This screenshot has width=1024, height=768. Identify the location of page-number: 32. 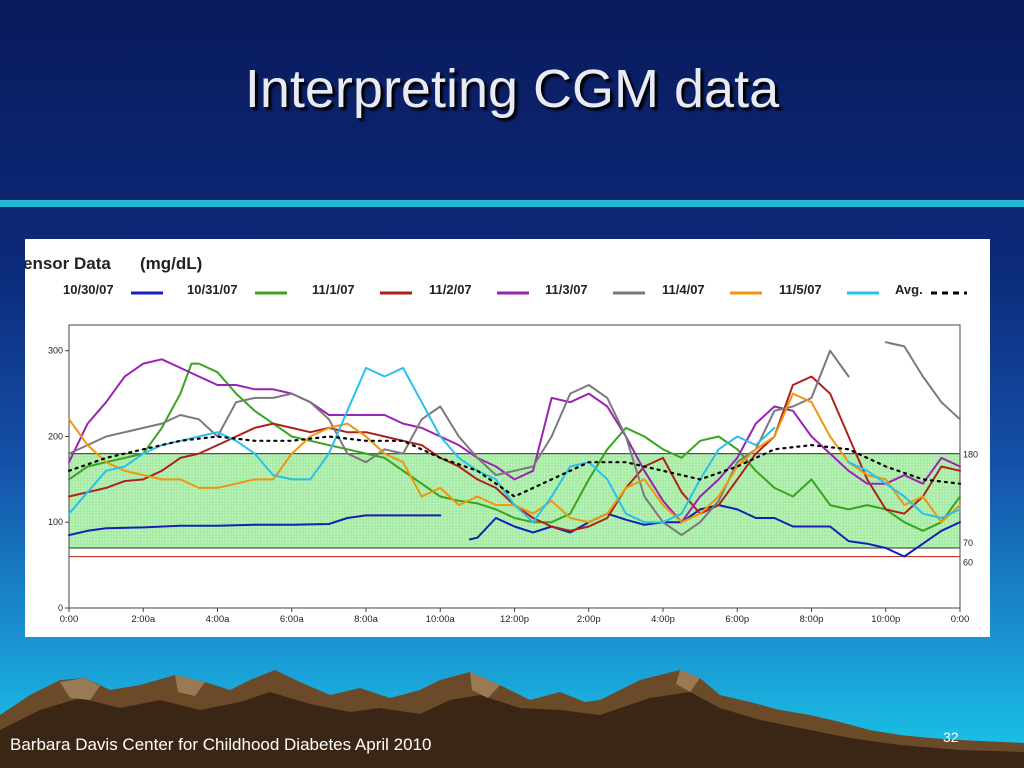
(951, 737).